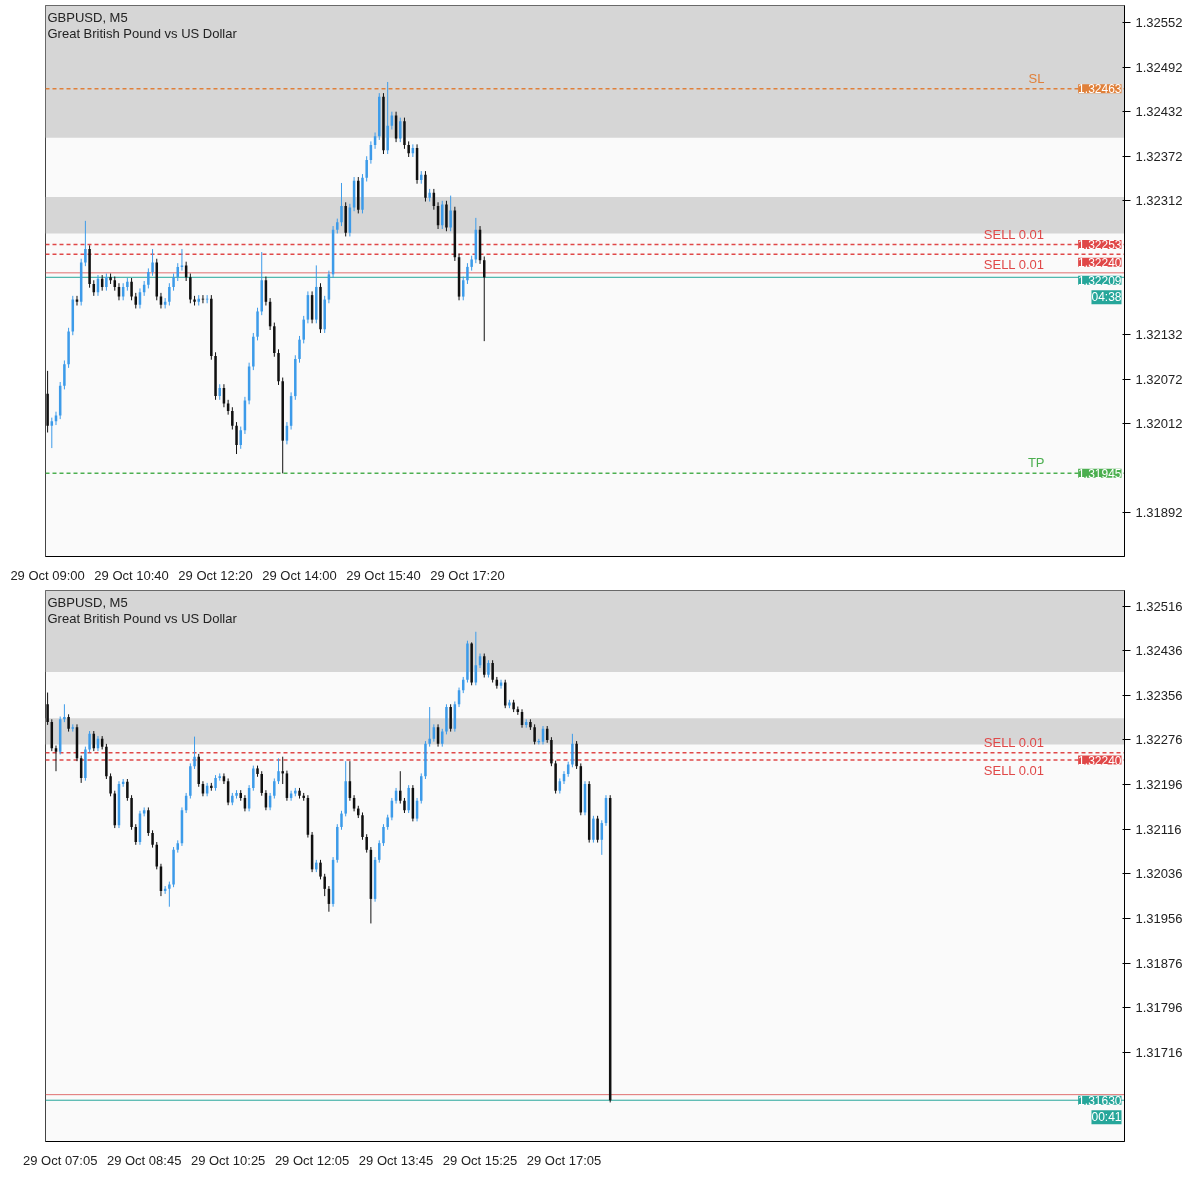 The width and height of the screenshot is (1200, 1200). What do you see at coordinates (480, 1160) in the screenshot?
I see `x-tick-label: 29 Oct 15:25` at bounding box center [480, 1160].